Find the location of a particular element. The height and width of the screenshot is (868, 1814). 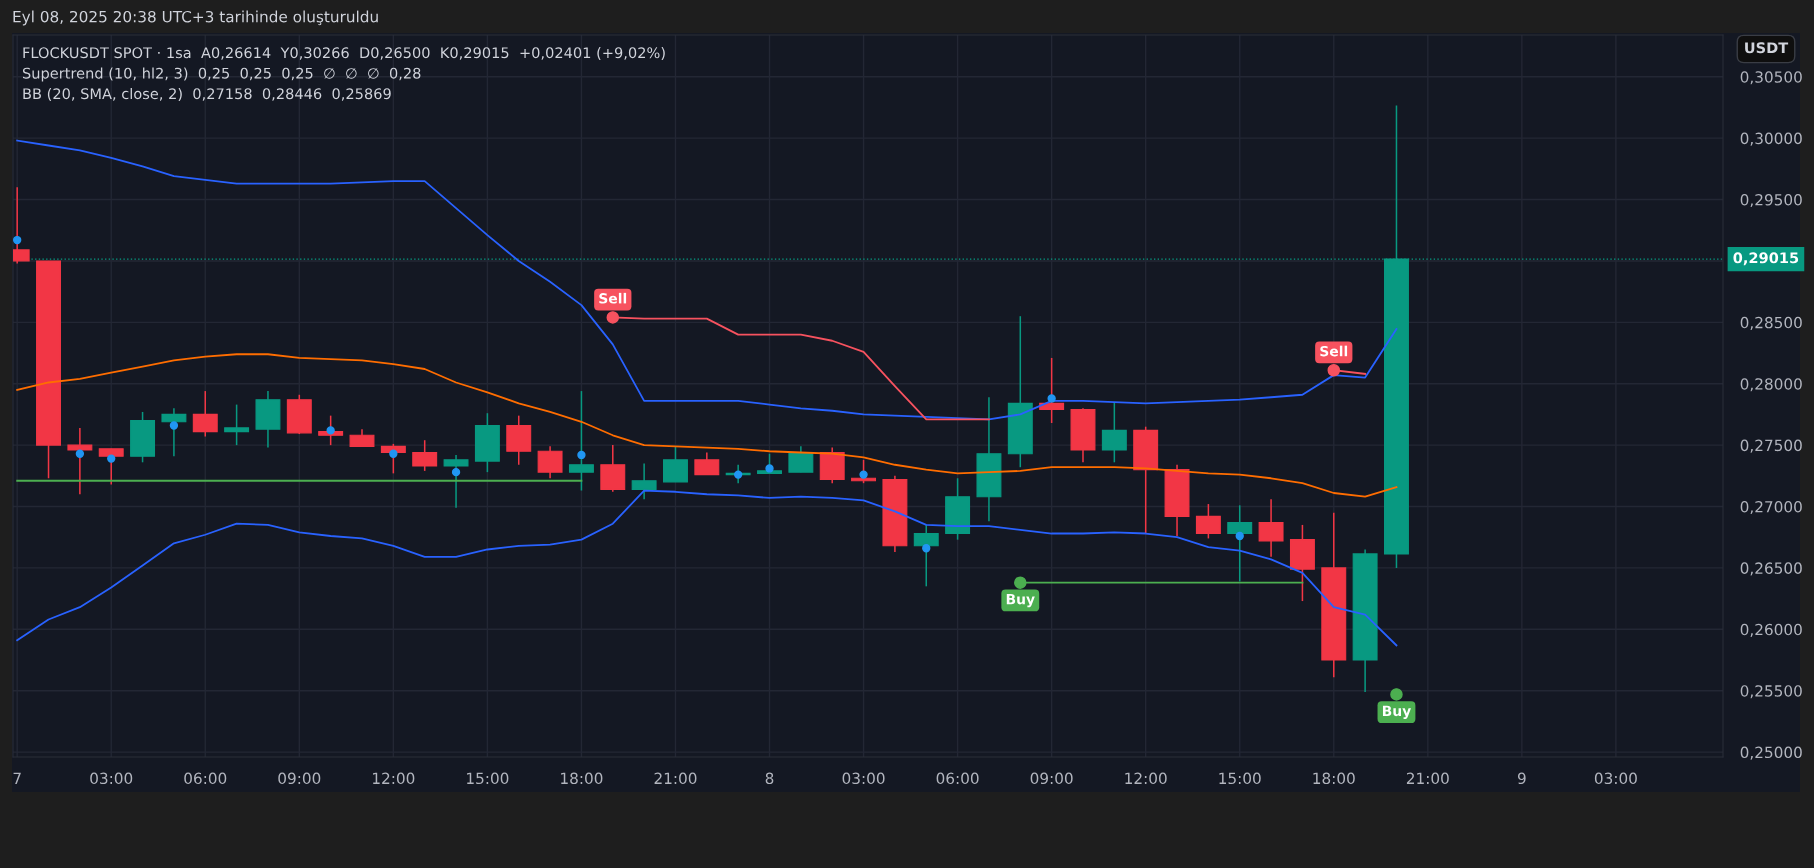

annotation: FLOCKUSDT SPOT · 1sa A0,26614 Y0,30266 D0,26500 K0,29015 +0,02401 (+9,02%) is located at coordinates (344, 53).